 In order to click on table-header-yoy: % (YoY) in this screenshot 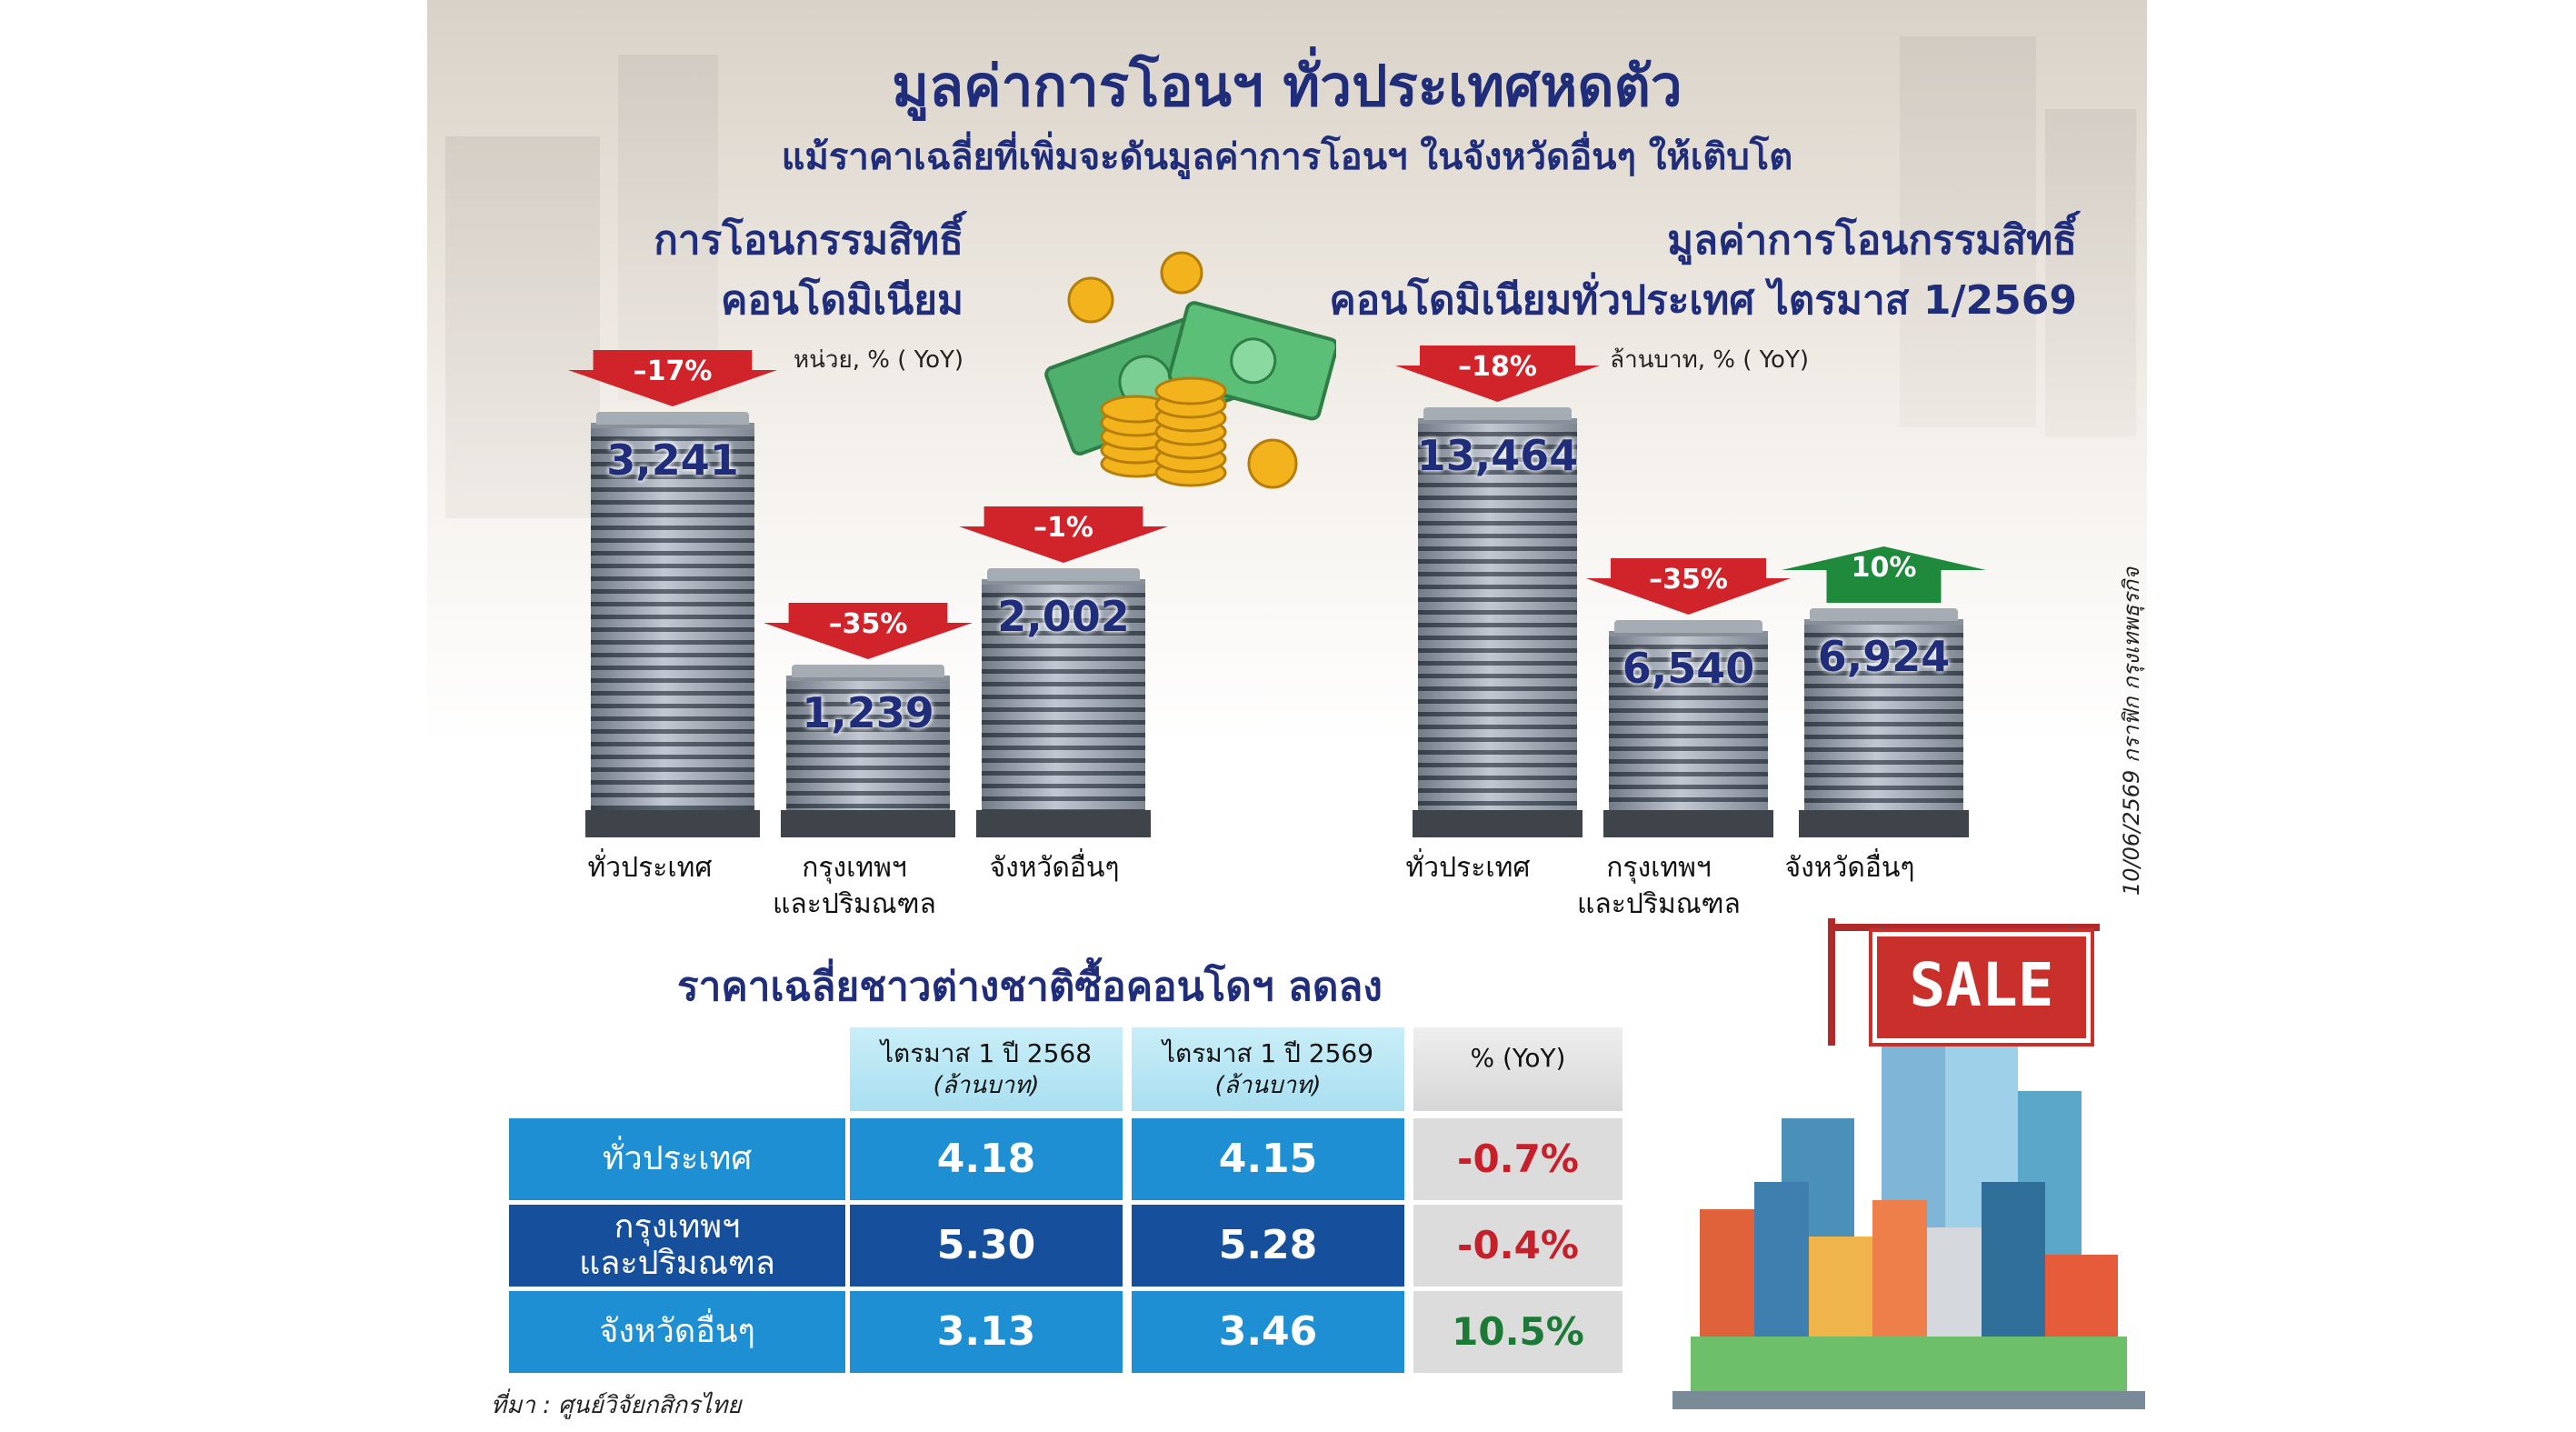, I will do `click(1517, 1069)`.